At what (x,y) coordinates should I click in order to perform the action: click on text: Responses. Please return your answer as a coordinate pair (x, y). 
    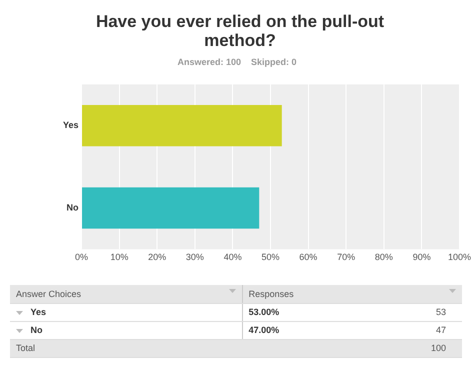
    Looking at the image, I should click on (352, 294).